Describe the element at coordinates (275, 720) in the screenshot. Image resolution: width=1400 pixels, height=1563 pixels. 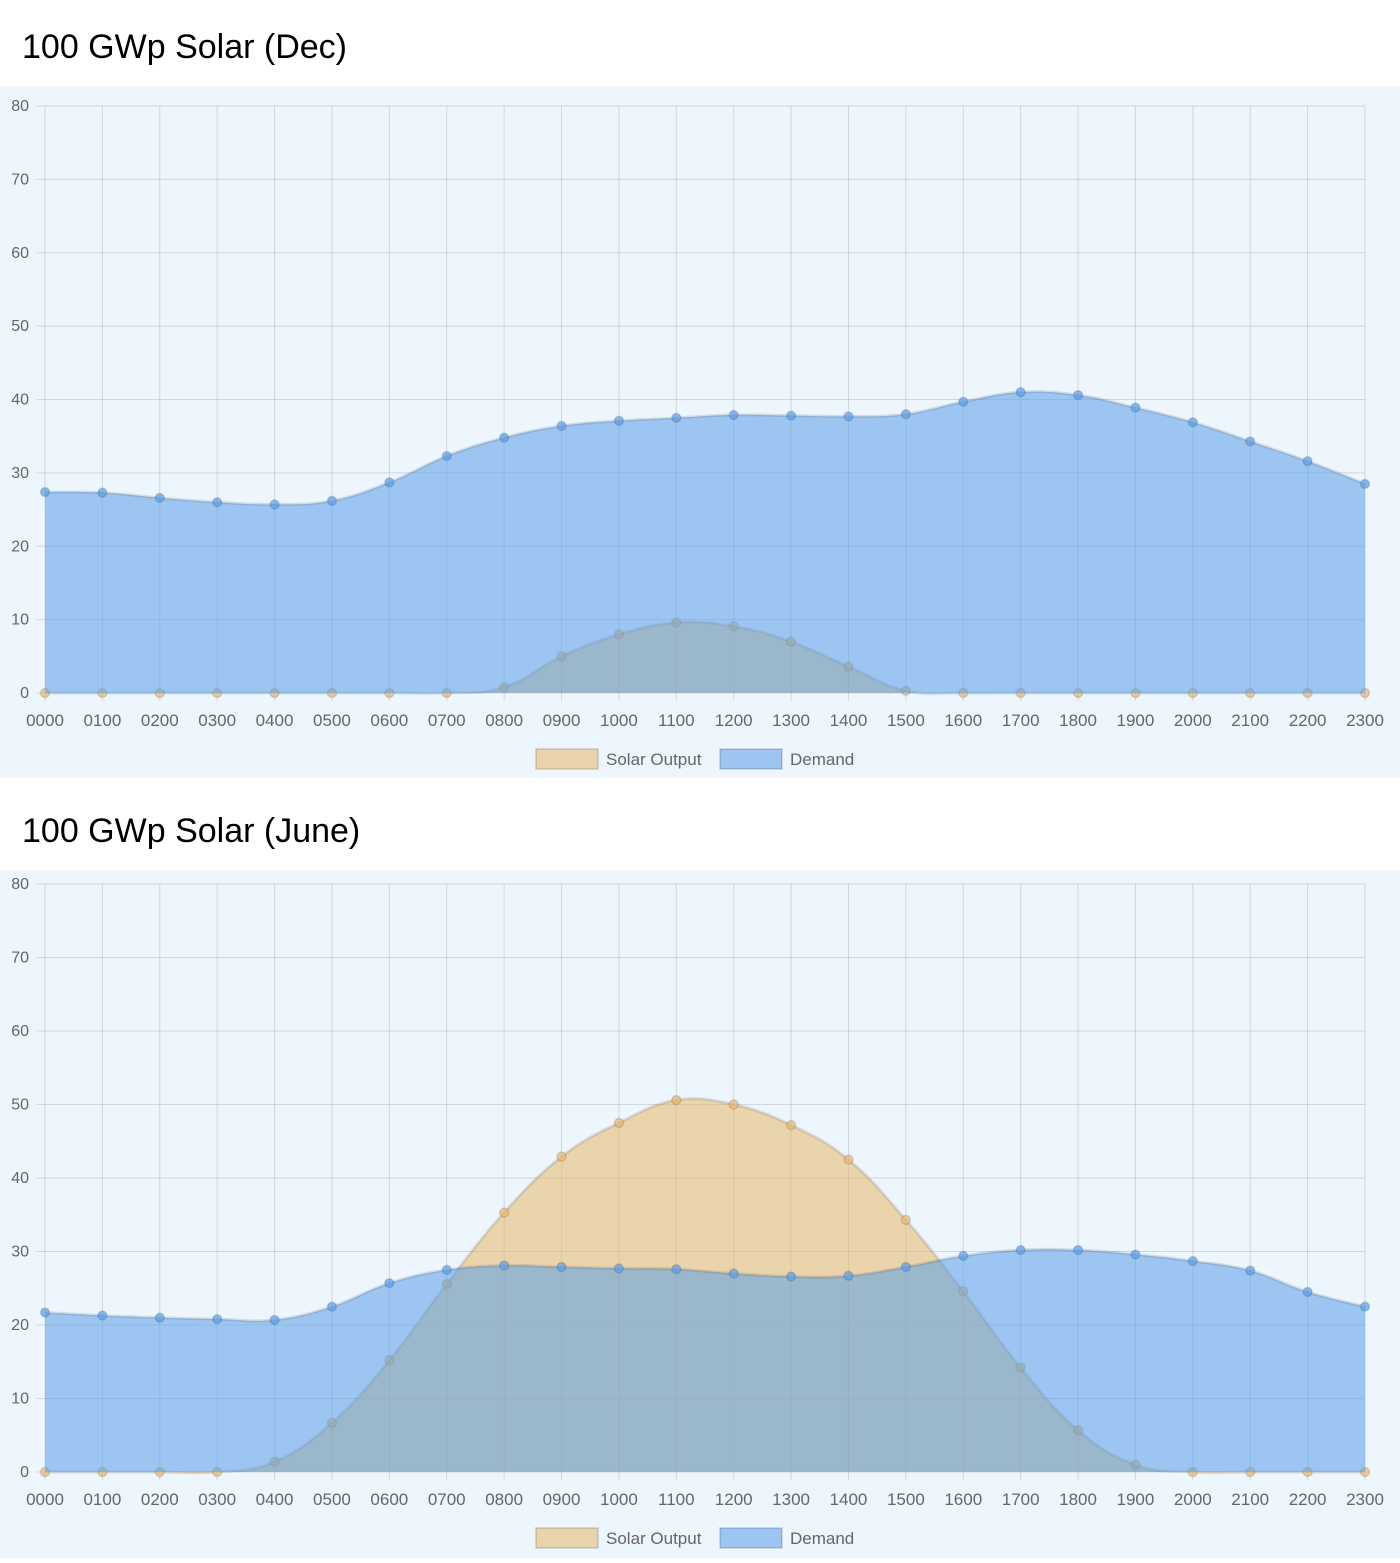
I see `x-tick-label: 0400` at that location.